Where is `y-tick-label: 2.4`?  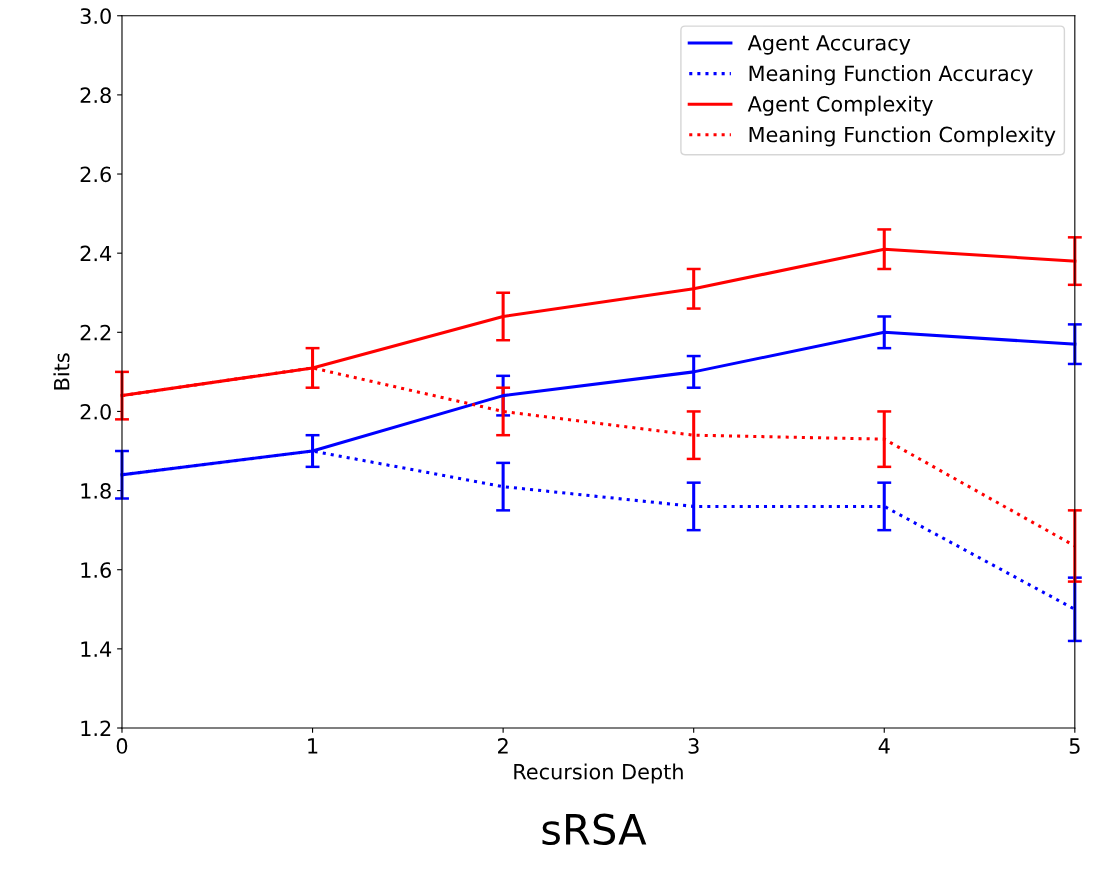
y-tick-label: 2.4 is located at coordinates (96, 253).